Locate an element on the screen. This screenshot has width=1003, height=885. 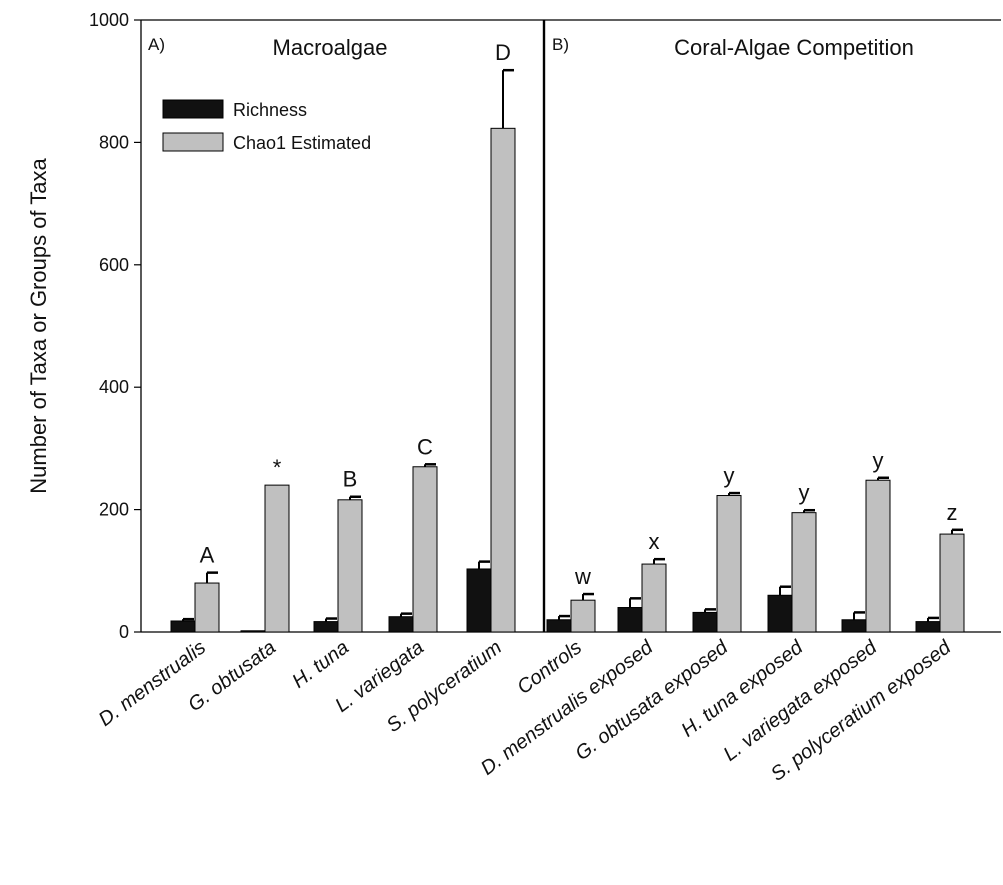
legend-entry: Richness is located at coordinates (270, 110).